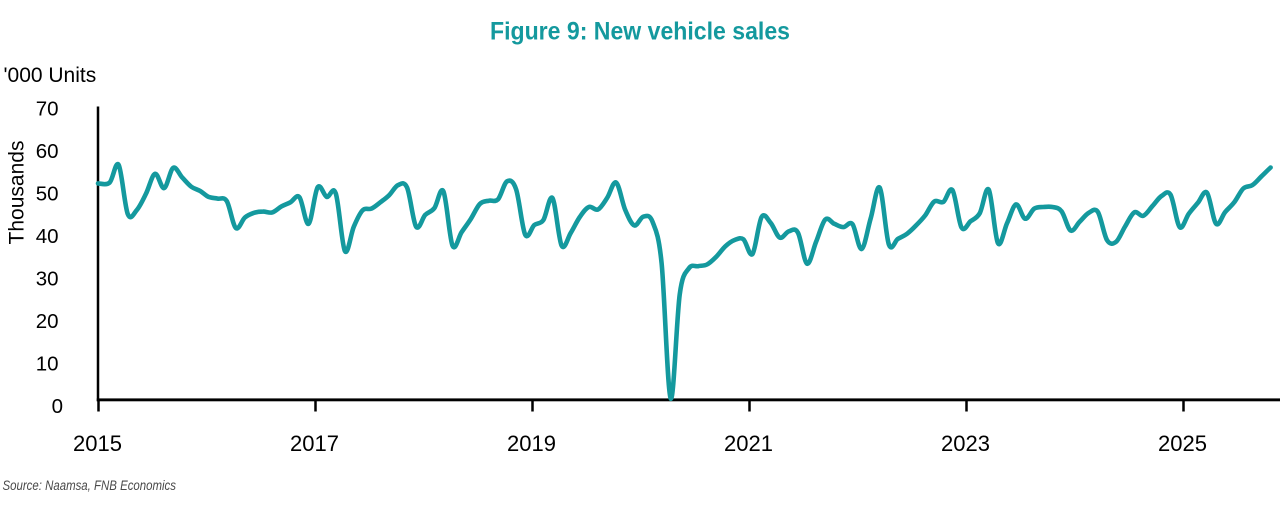  What do you see at coordinates (314, 443) in the screenshot?
I see `svg-text: 2017` at bounding box center [314, 443].